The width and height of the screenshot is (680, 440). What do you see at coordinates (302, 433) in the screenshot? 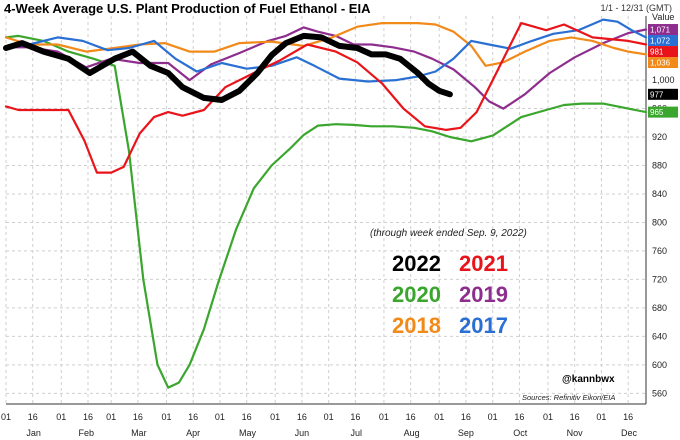
I see `month-label: Jun` at bounding box center [302, 433].